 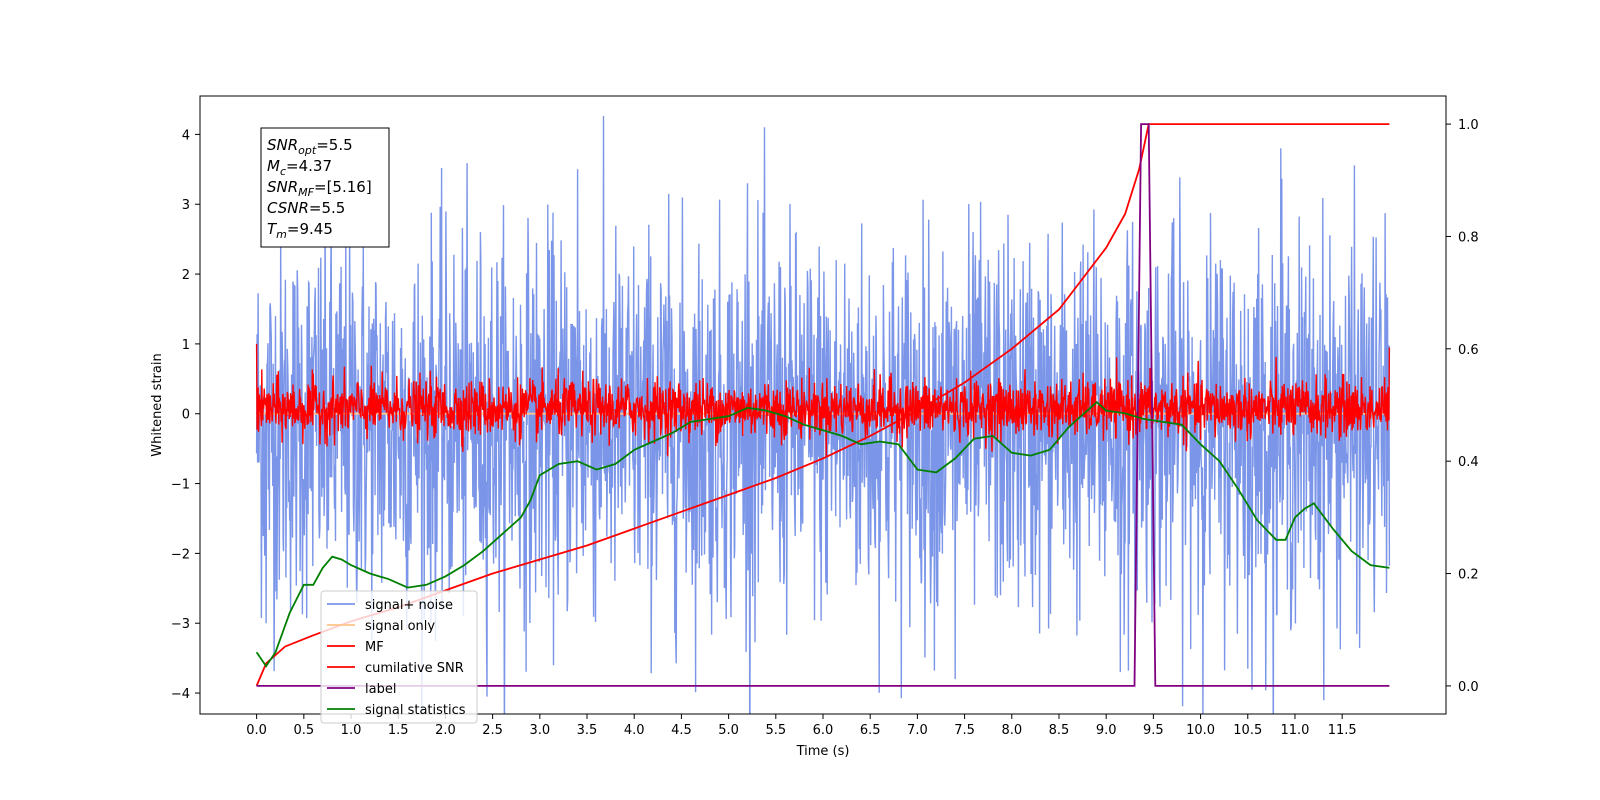 What do you see at coordinates (409, 605) in the screenshot?
I see `legend-entry: signal+ noise` at bounding box center [409, 605].